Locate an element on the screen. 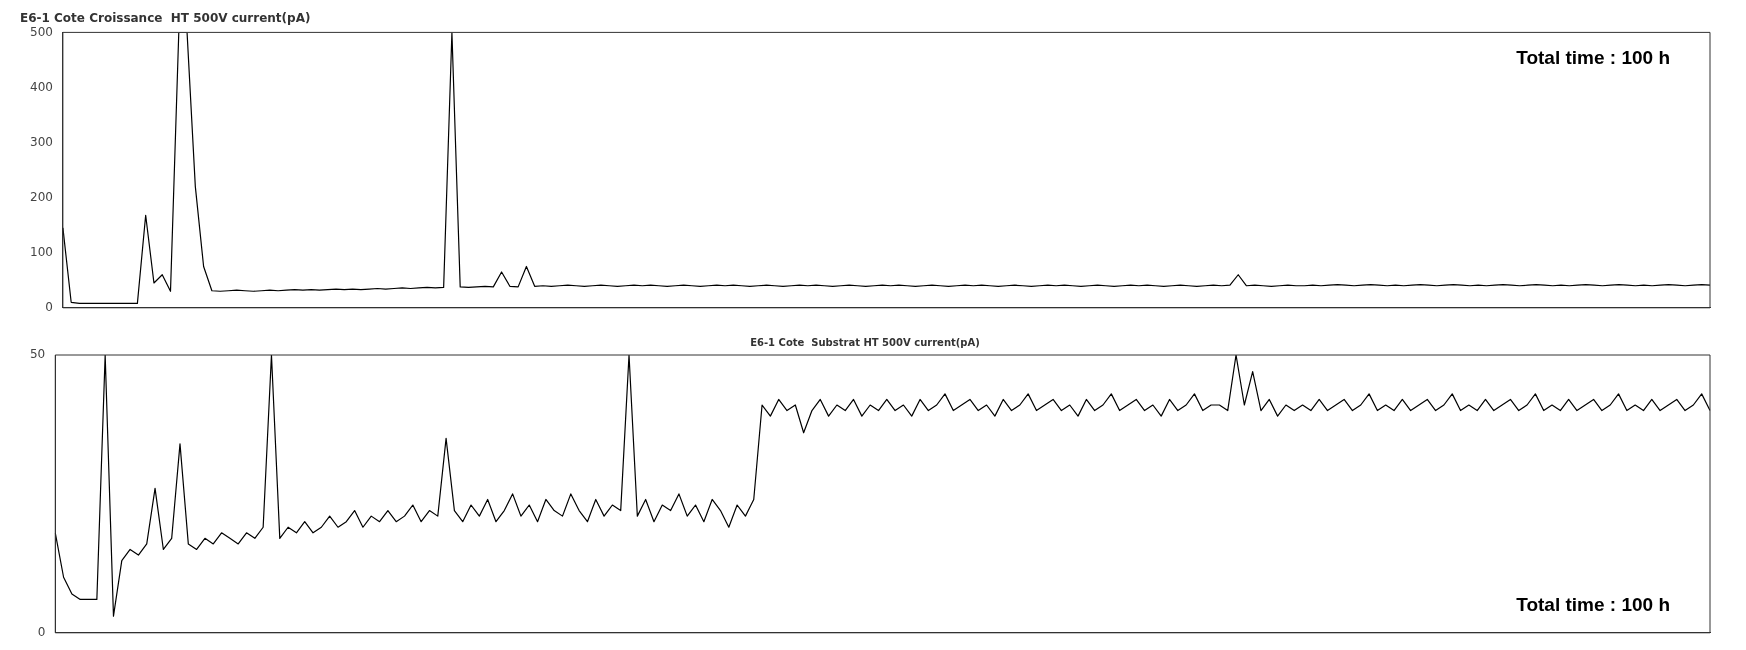 This screenshot has height=650, width=1746. y-tick-label: 500 is located at coordinates (41, 31).